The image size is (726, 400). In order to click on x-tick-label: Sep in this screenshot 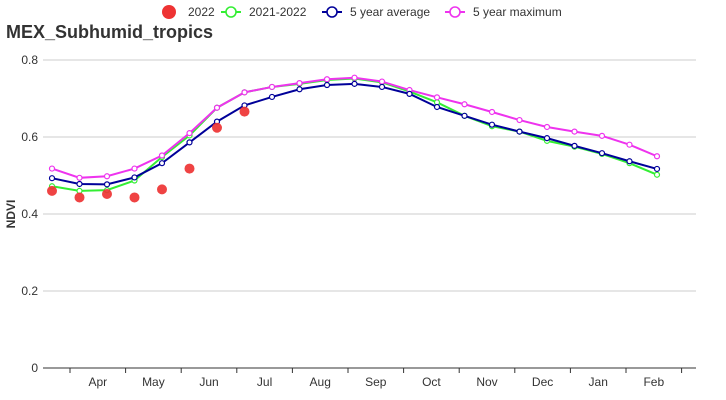, I will do `click(376, 382)`.